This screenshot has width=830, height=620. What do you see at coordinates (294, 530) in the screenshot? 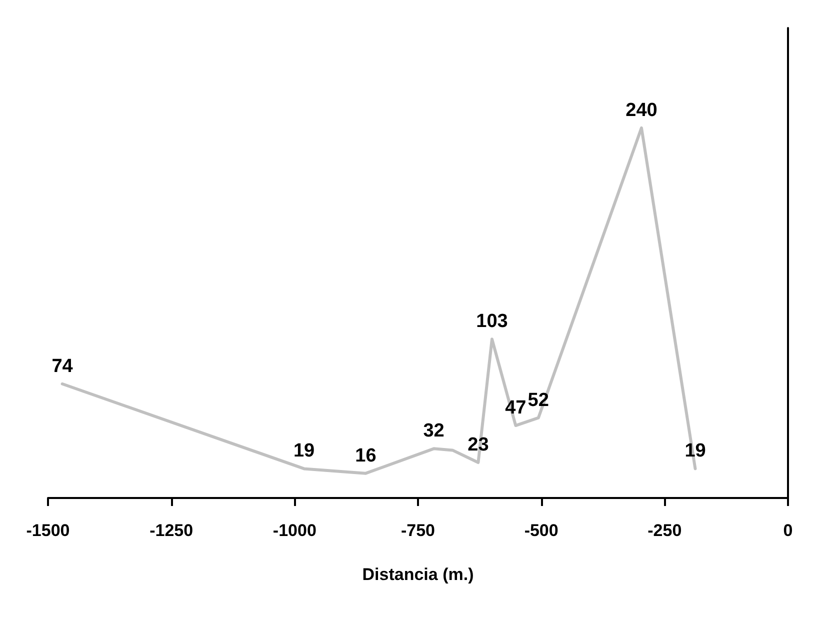
I see `x-tick-label: -1000` at bounding box center [294, 530].